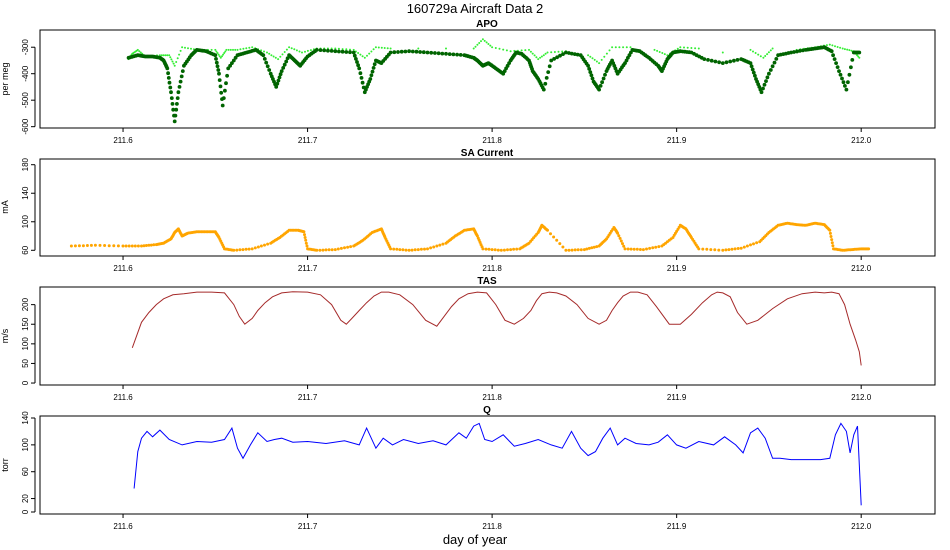  Describe the element at coordinates (308, 526) in the screenshot. I see `x-tick-label: 211.7` at that location.